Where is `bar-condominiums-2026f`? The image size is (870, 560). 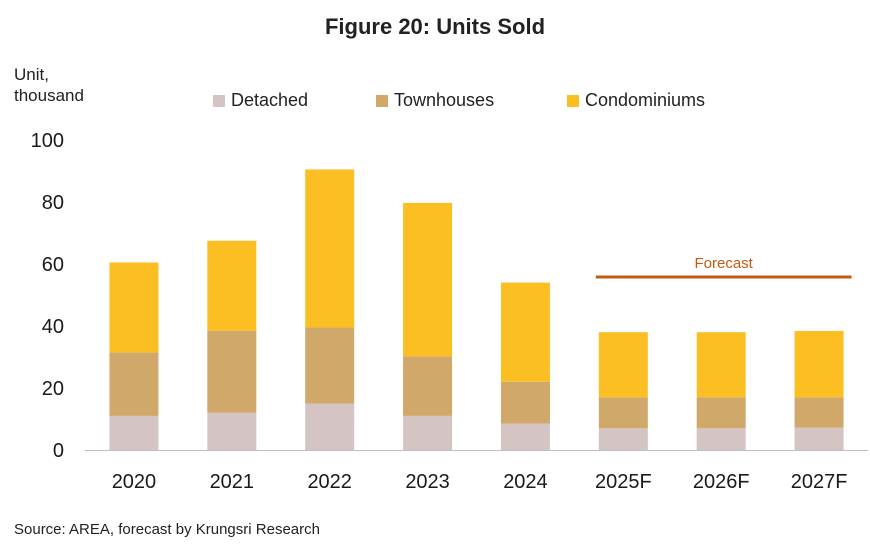
bar-condominiums-2026f is located at coordinates (721, 365).